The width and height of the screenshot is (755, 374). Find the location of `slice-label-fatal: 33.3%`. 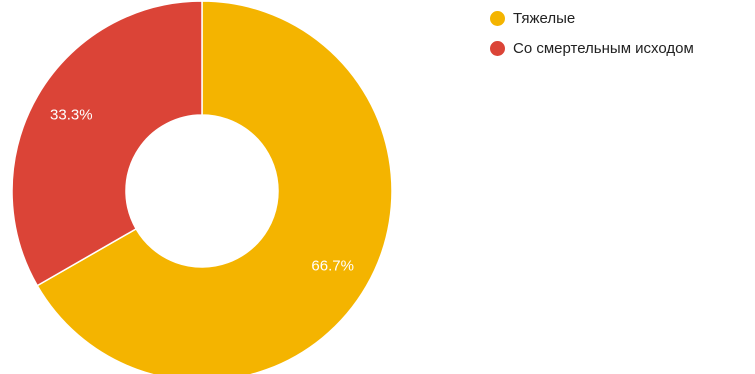

slice-label-fatal: 33.3% is located at coordinates (71, 114).